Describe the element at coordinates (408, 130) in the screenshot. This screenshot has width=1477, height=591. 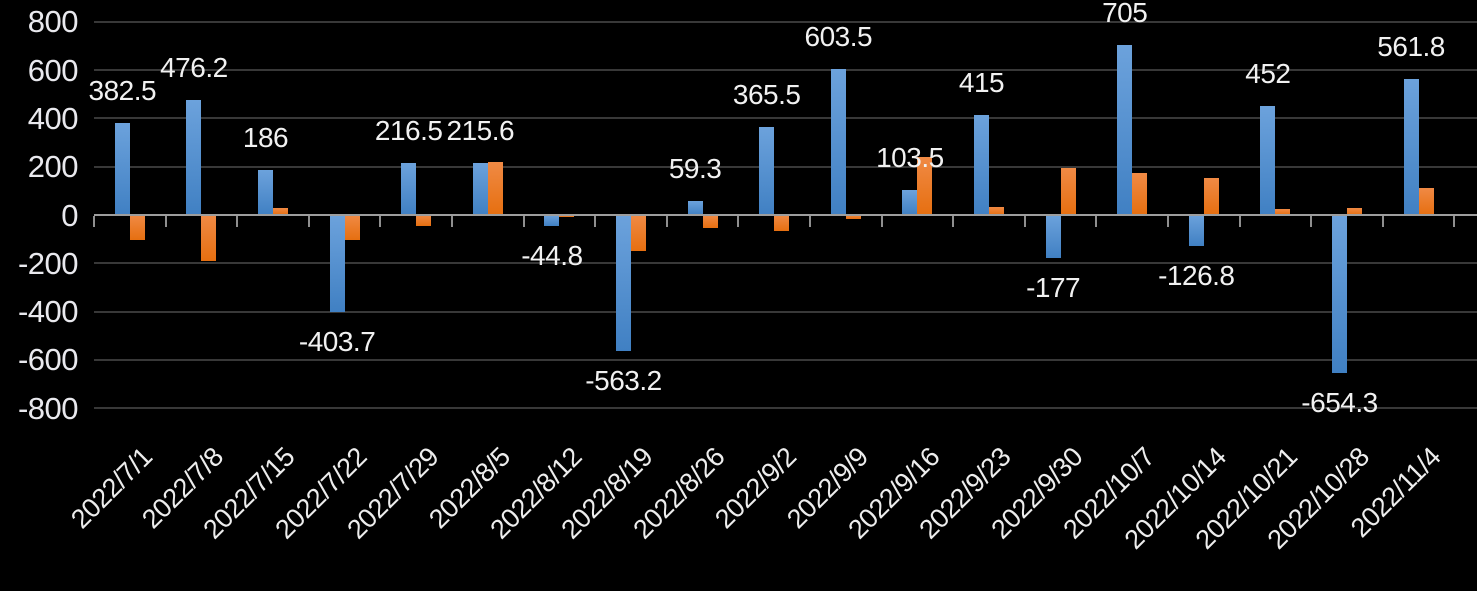
I see `value-label: 216.5` at that location.